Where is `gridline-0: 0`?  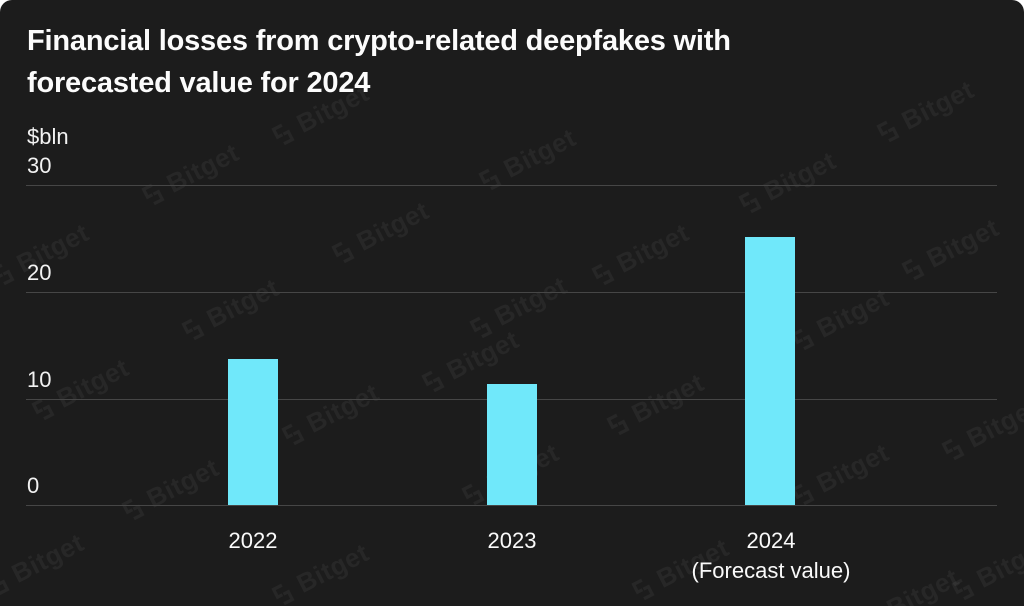
gridline-0: 0 is located at coordinates (511, 489).